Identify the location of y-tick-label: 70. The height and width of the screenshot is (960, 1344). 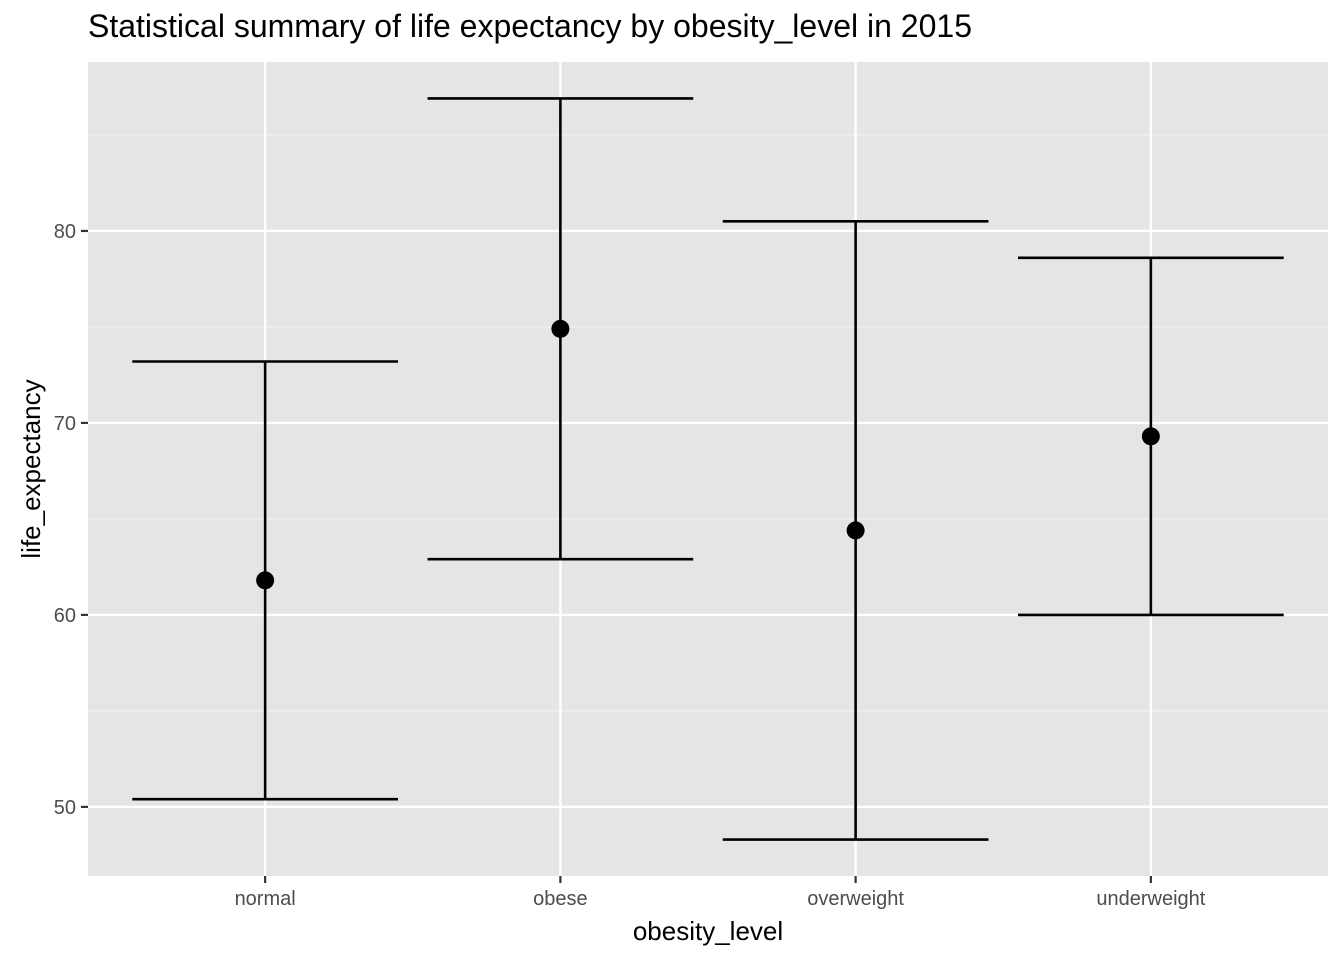
(65, 424).